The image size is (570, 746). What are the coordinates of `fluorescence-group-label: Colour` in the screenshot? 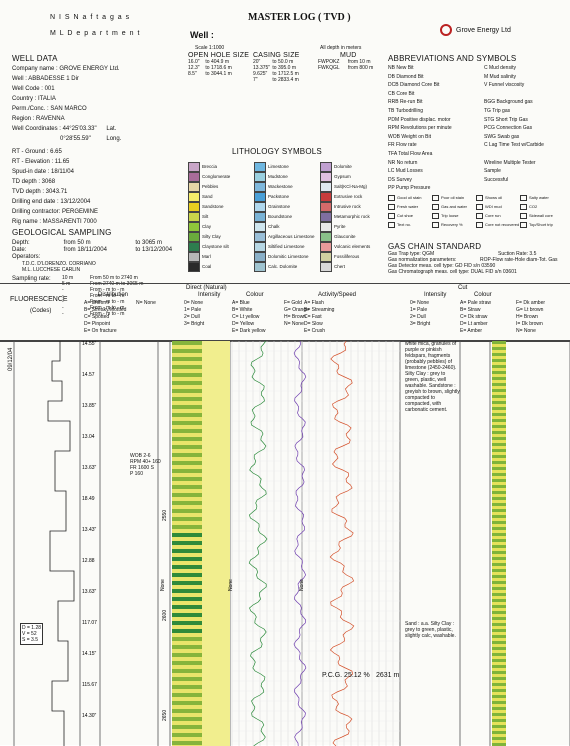 It's located at (255, 295).